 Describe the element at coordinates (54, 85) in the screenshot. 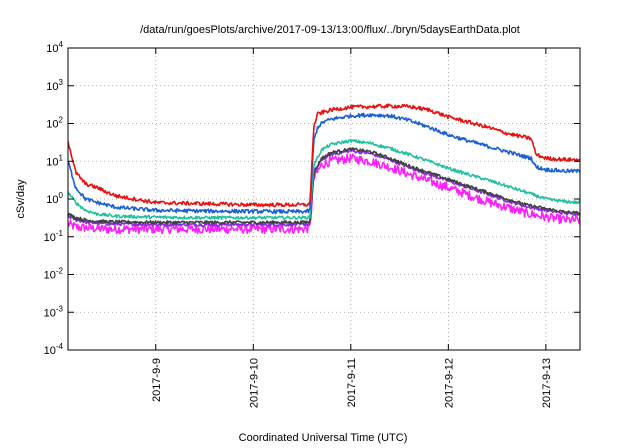

I see `y-tick-label: 10³` at that location.